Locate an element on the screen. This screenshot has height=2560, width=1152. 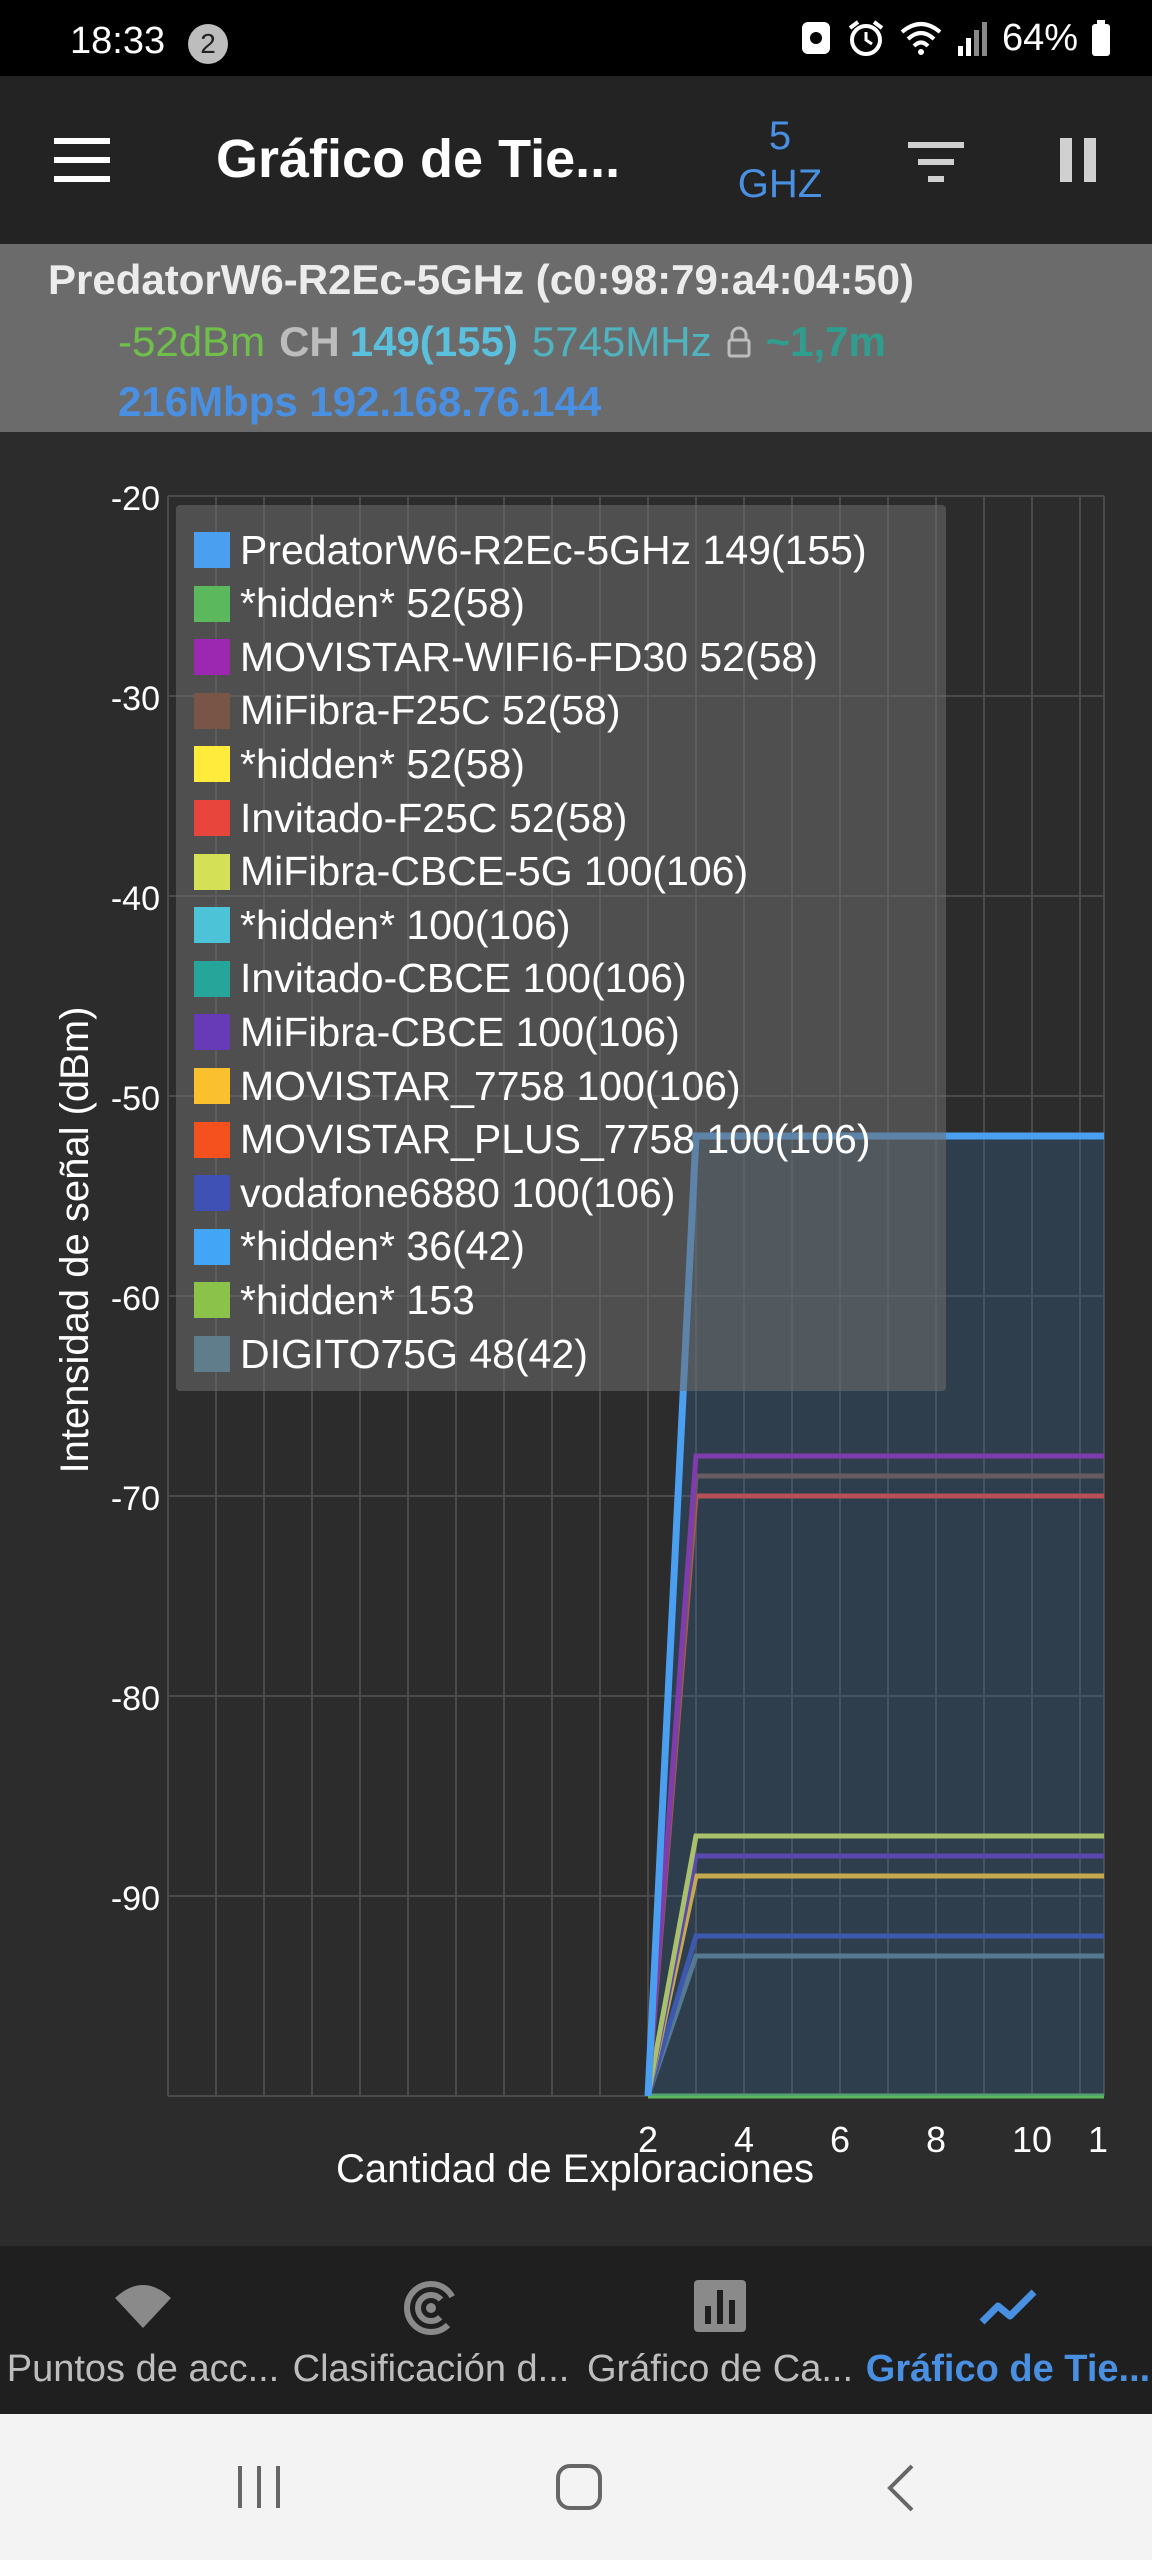
y-tick-label: -50 is located at coordinates (135, 1099).